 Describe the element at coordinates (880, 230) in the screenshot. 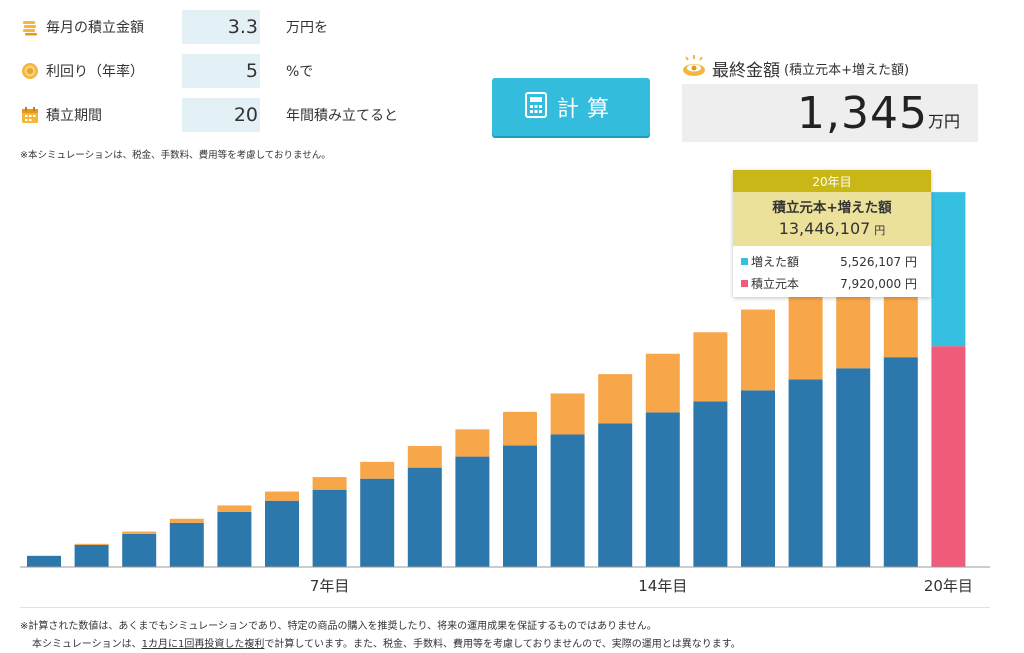

I see `tooltip-total-unit: 円` at that location.